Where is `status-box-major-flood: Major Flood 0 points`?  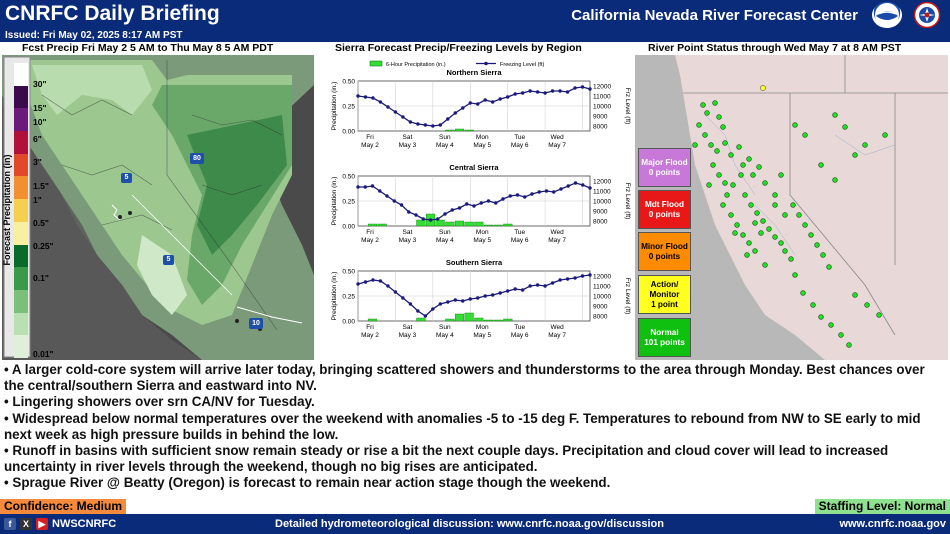
status-box-major-flood: Major Flood 0 points is located at coordinates (664, 167).